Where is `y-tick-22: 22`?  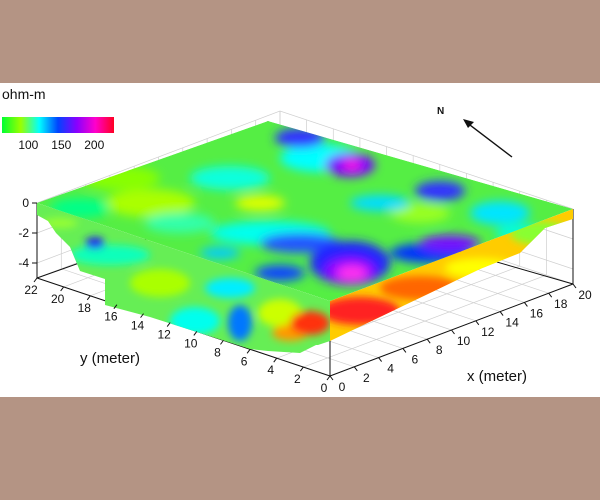
y-tick-22: 22 is located at coordinates (31, 290).